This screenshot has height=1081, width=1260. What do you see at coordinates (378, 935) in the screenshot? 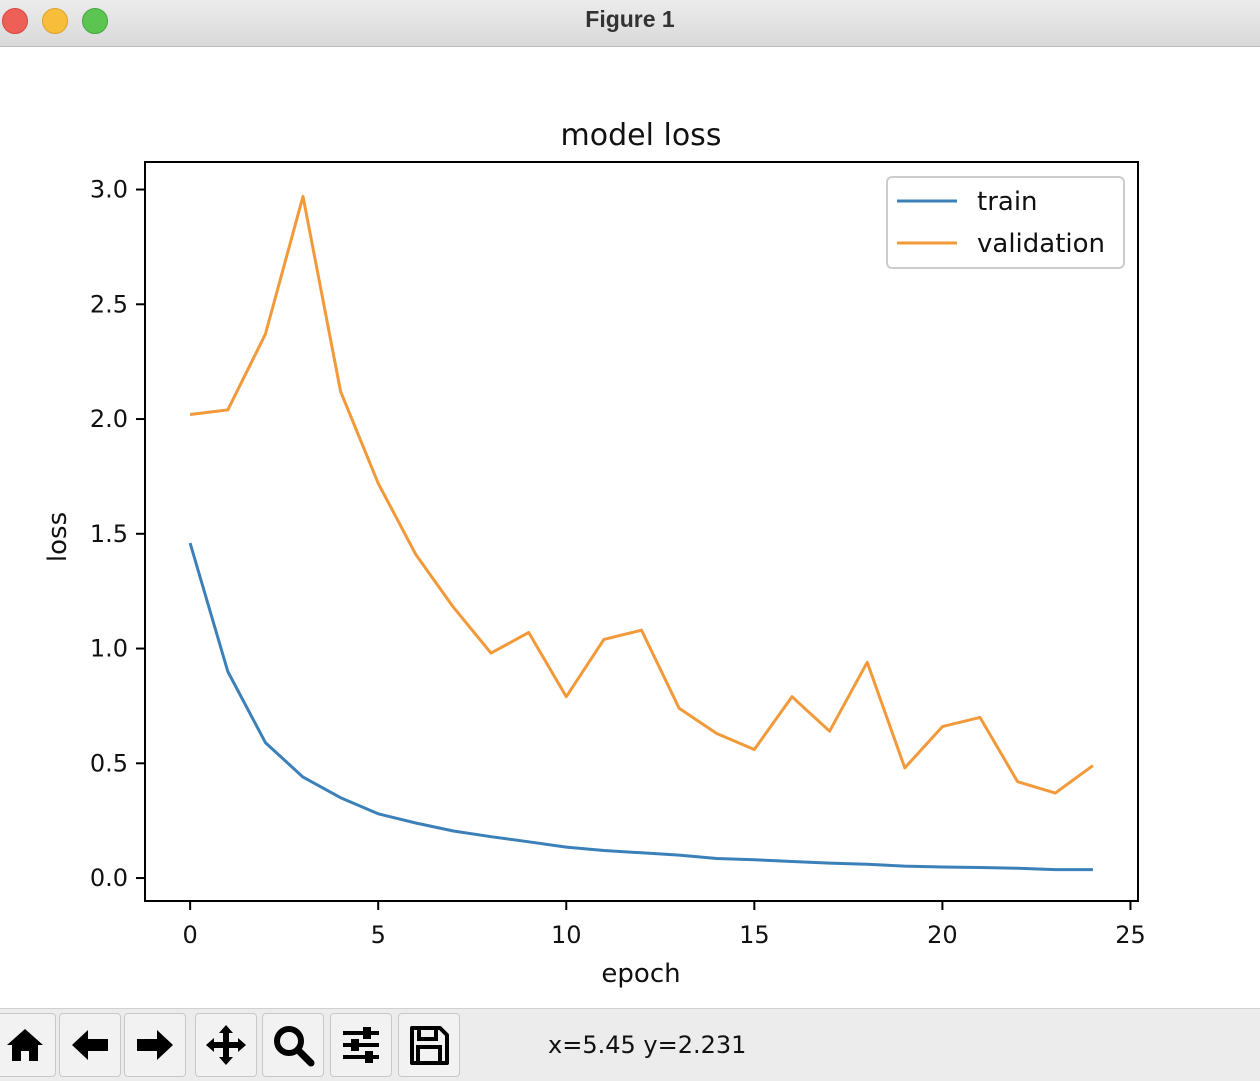
I see `x-tick-label: 5` at bounding box center [378, 935].